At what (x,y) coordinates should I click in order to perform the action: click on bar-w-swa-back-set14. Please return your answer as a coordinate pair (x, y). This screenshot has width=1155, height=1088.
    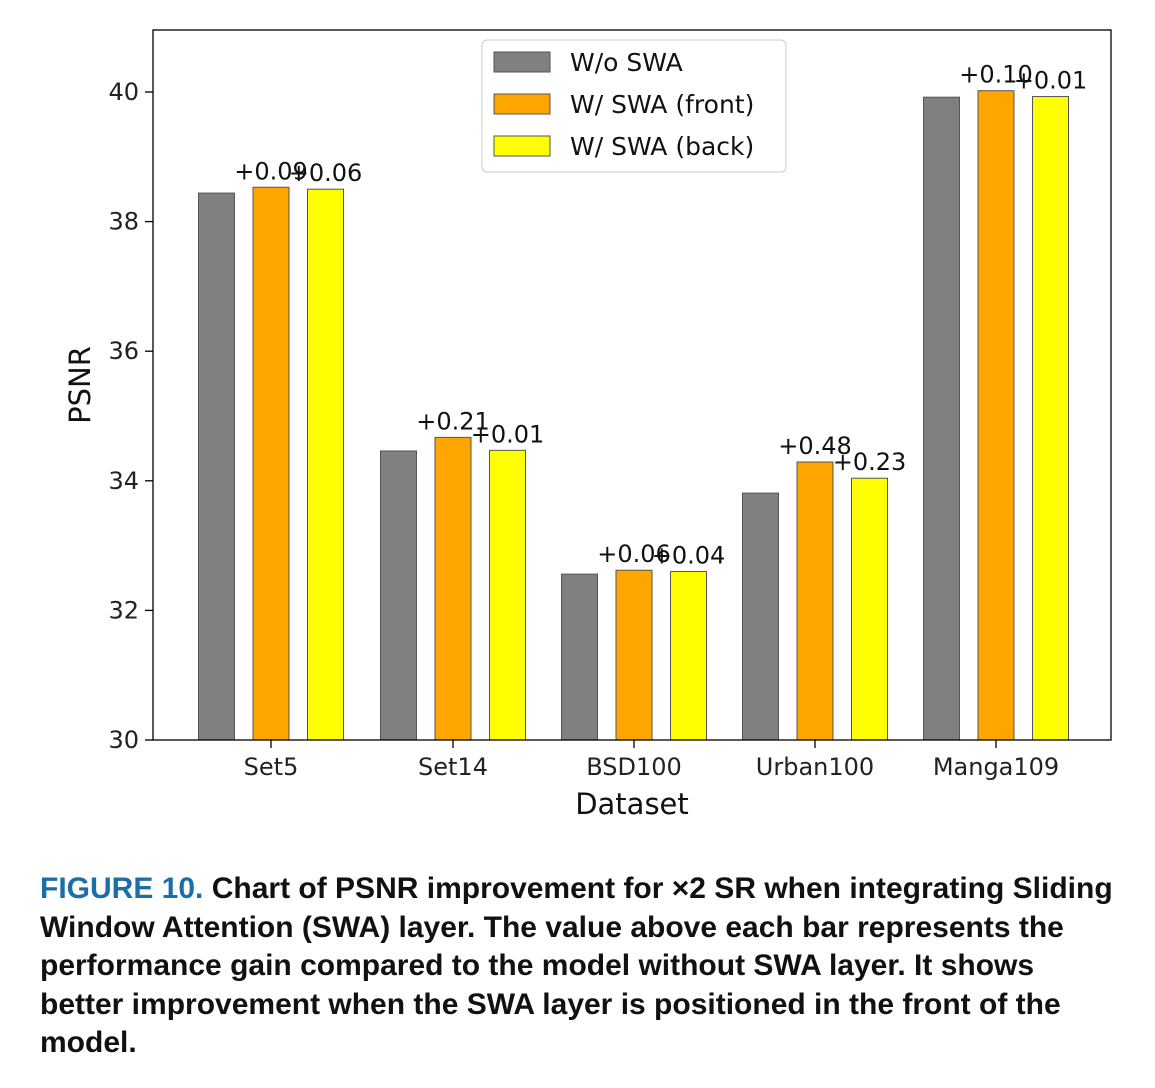
    Looking at the image, I should click on (507, 595).